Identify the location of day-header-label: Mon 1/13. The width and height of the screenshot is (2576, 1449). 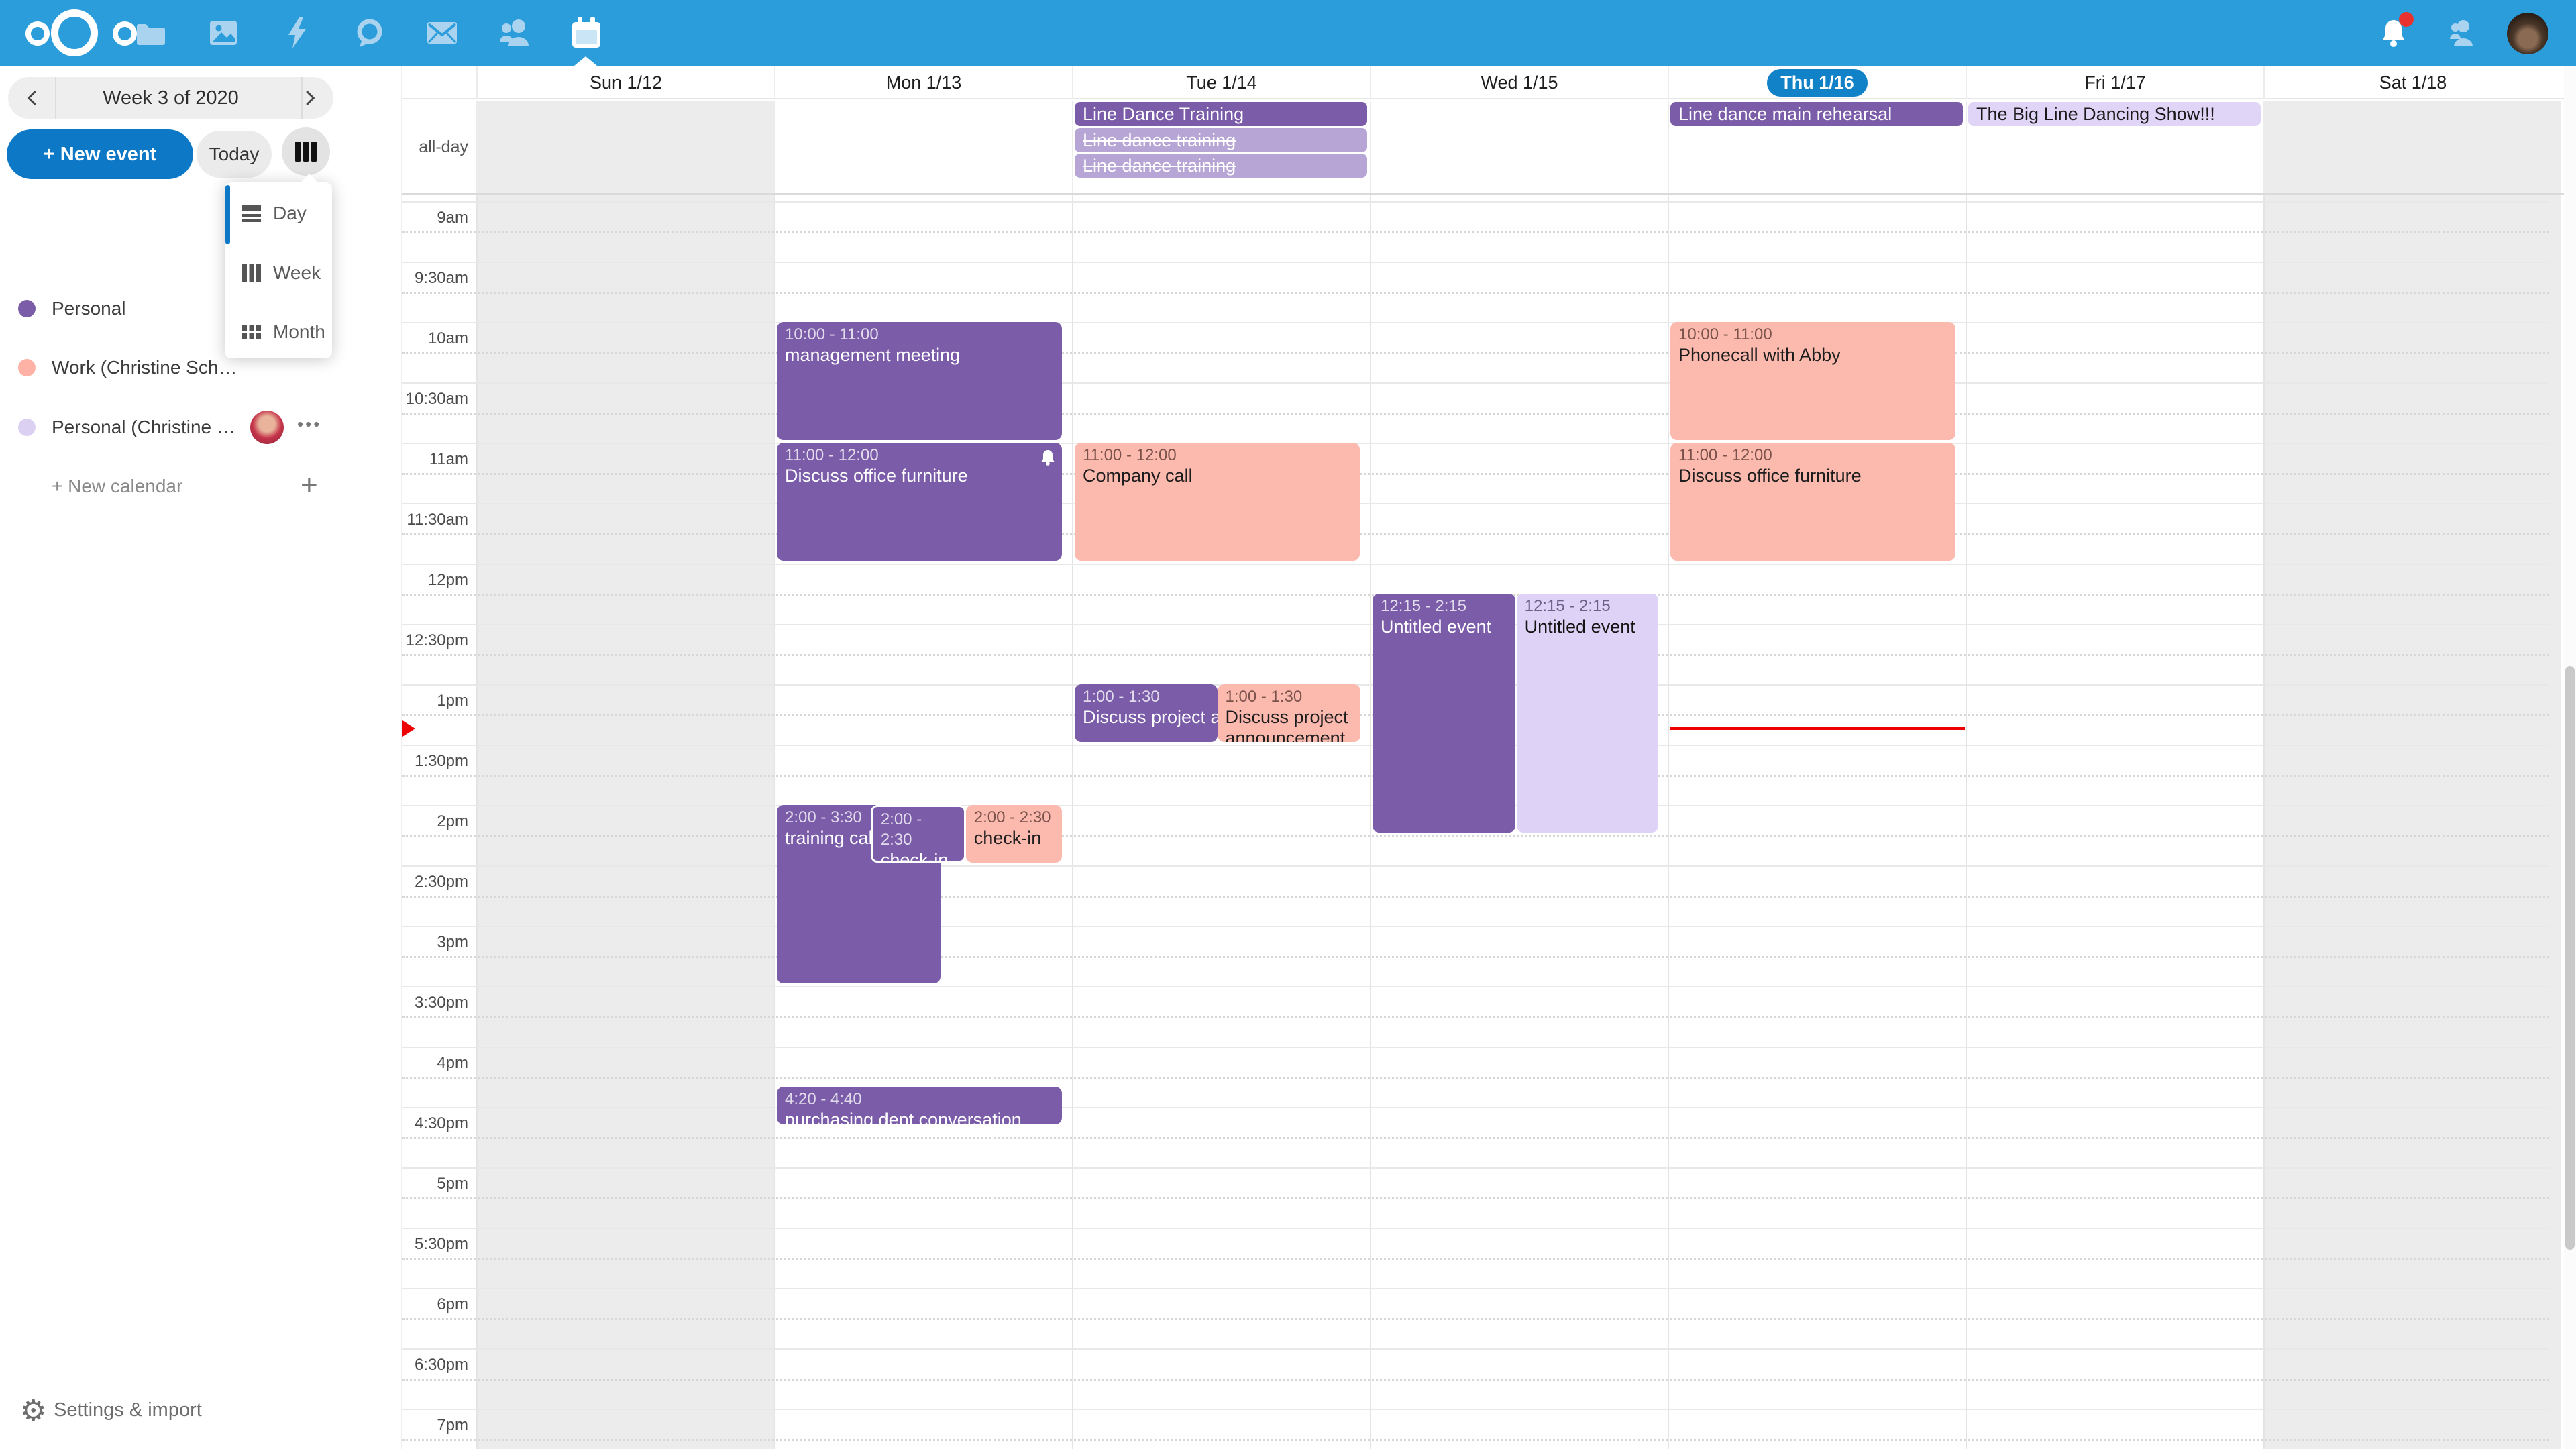
(923, 82).